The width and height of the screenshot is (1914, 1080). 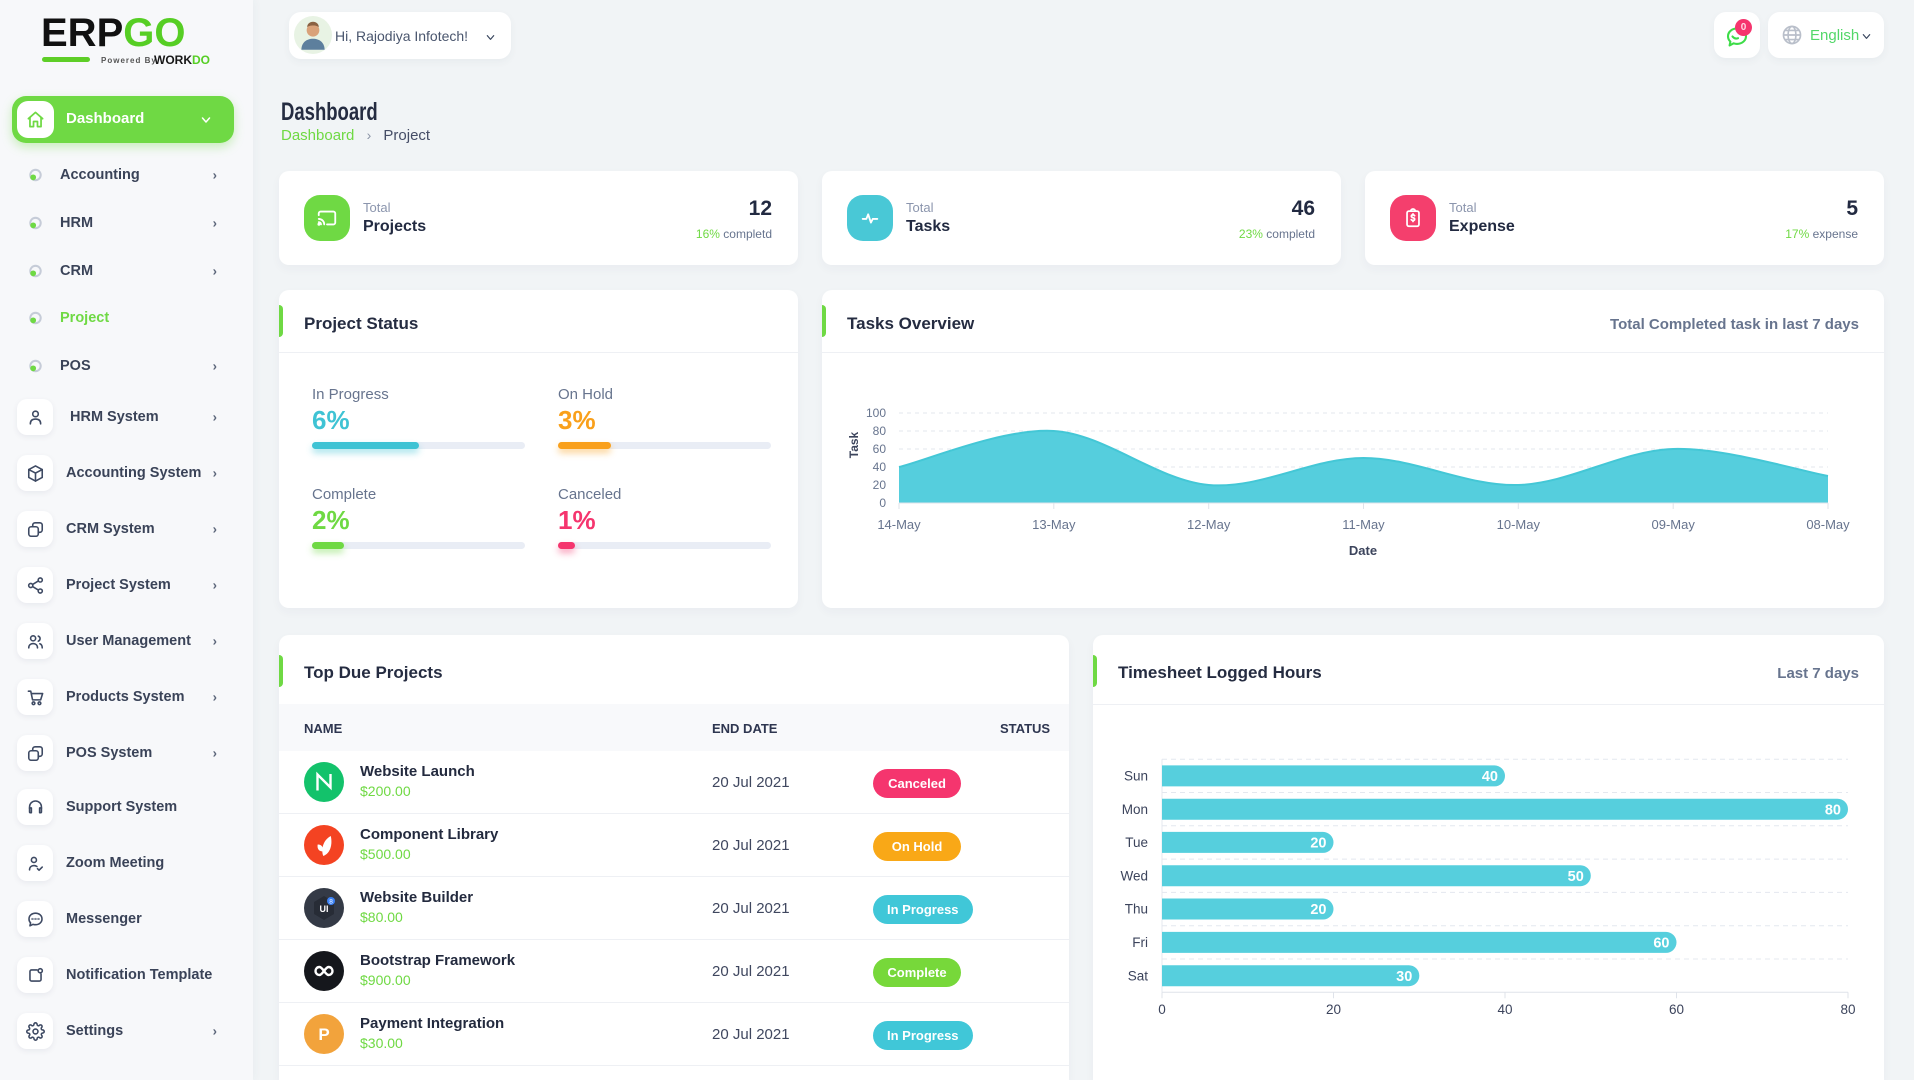 What do you see at coordinates (1136, 909) in the screenshot?
I see `svg-text: Thu` at bounding box center [1136, 909].